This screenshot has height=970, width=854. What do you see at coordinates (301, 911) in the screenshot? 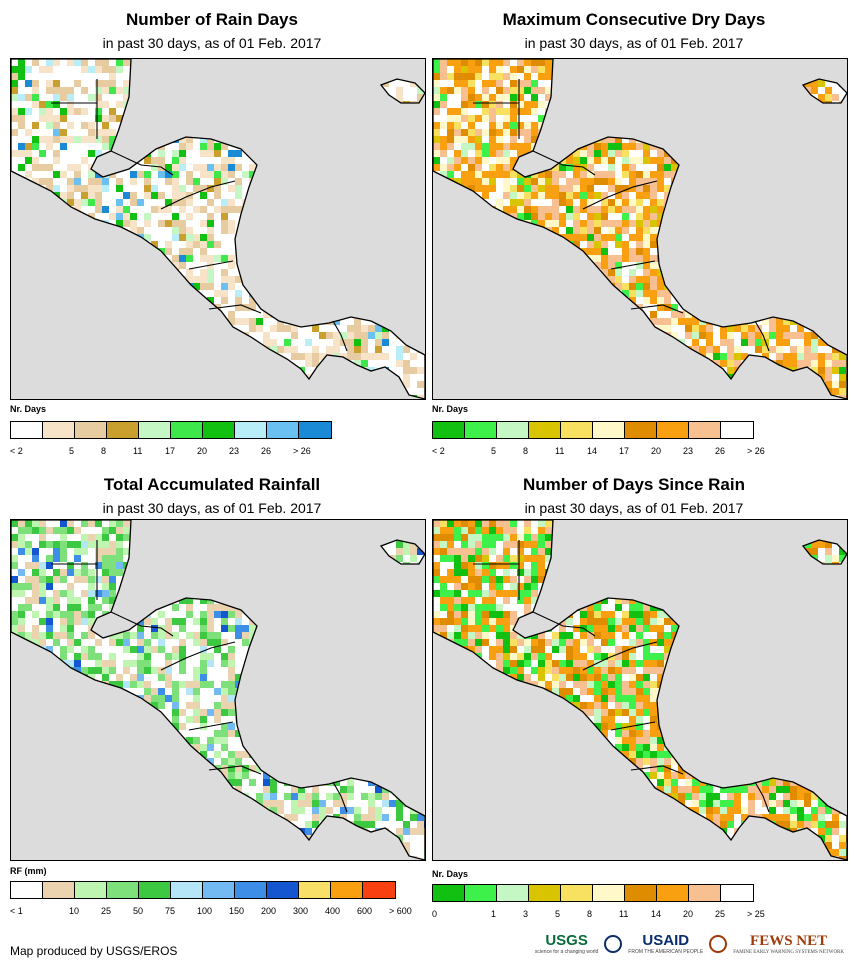
I see `legend-tick-label: 300` at bounding box center [301, 911].